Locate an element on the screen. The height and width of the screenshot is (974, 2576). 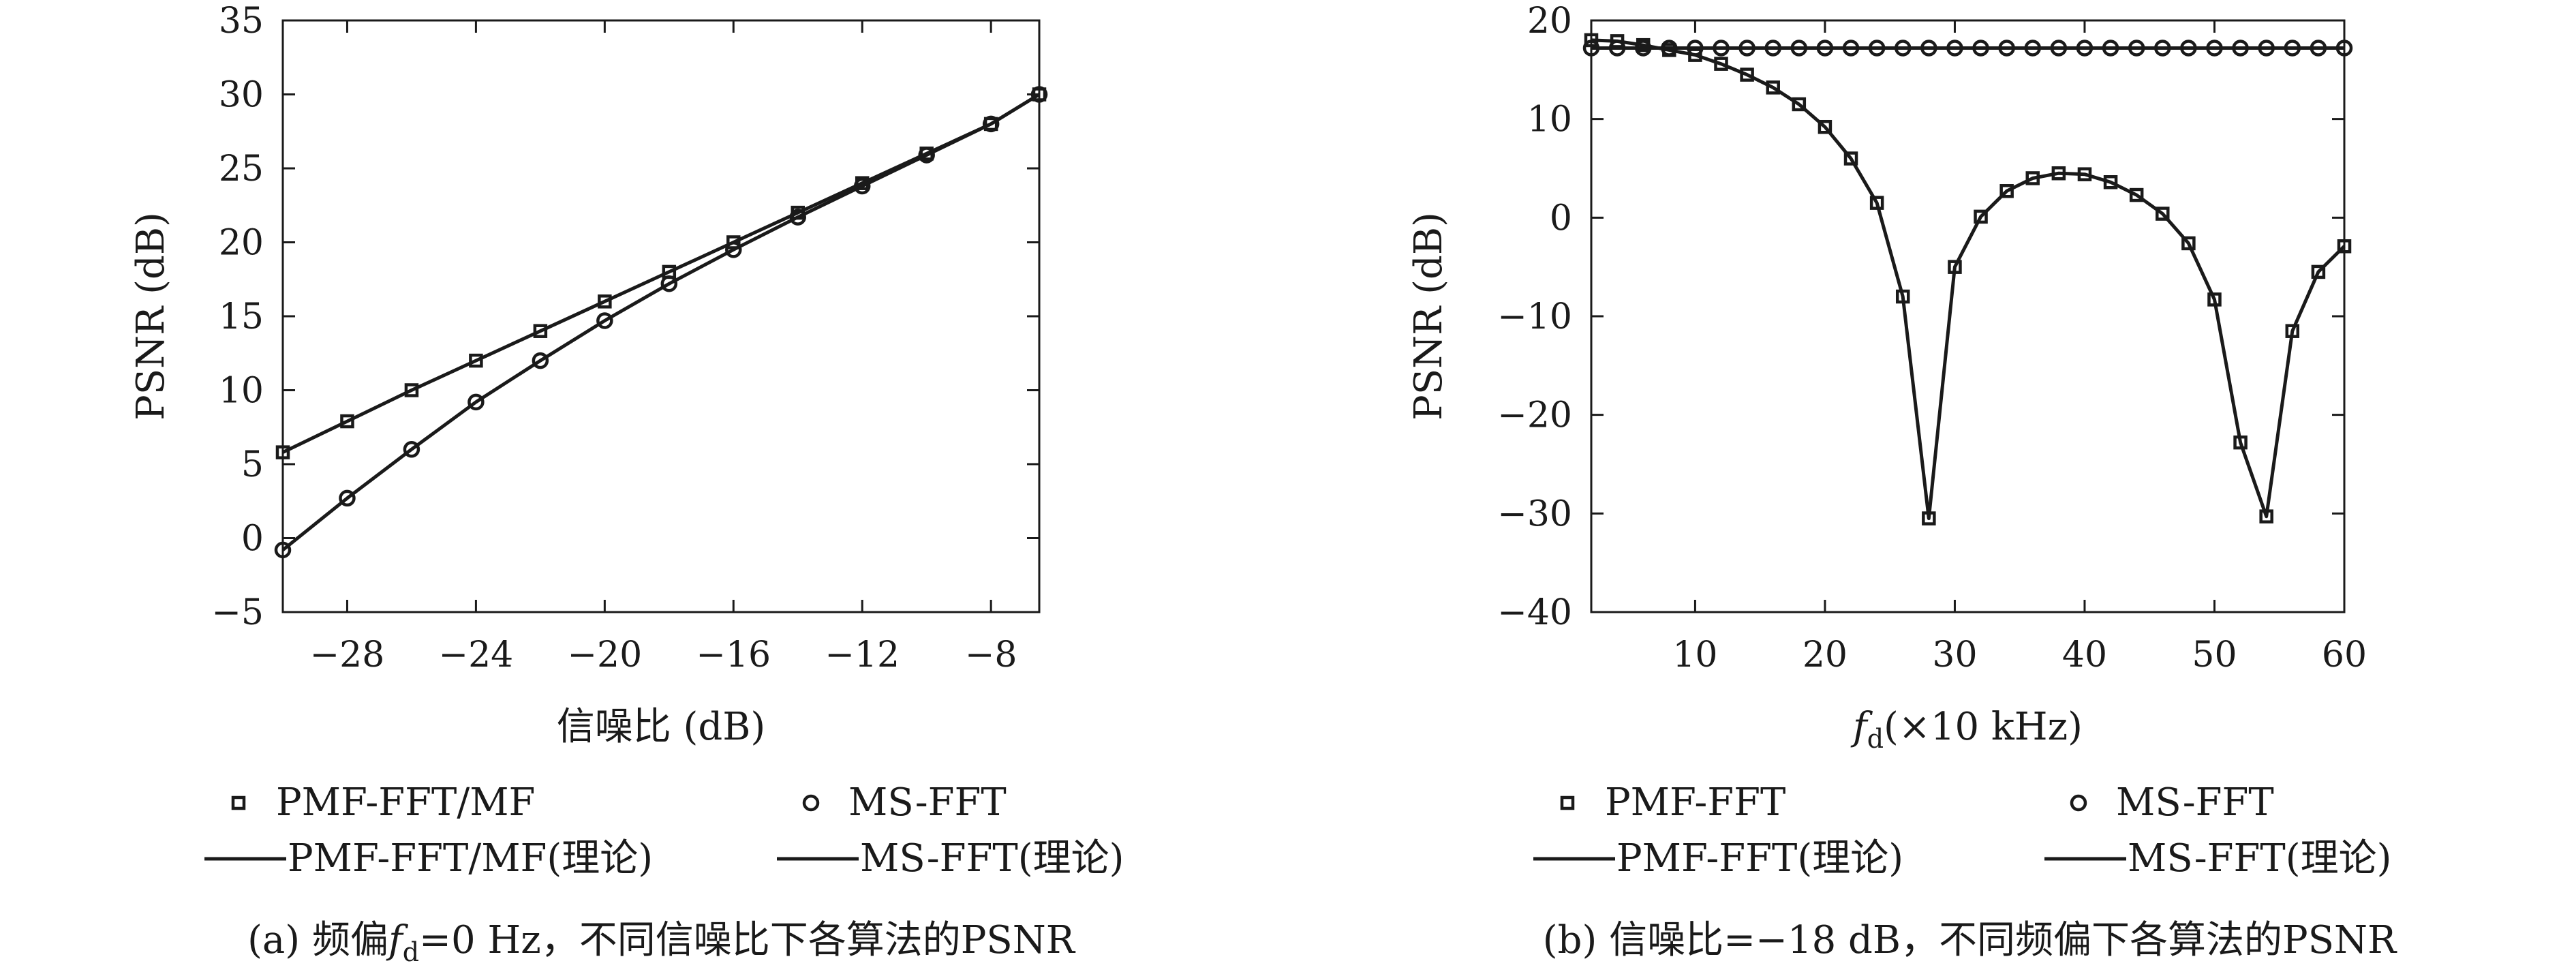
x-axis-label: fd(×10 kHz) is located at coordinates (1966, 729).